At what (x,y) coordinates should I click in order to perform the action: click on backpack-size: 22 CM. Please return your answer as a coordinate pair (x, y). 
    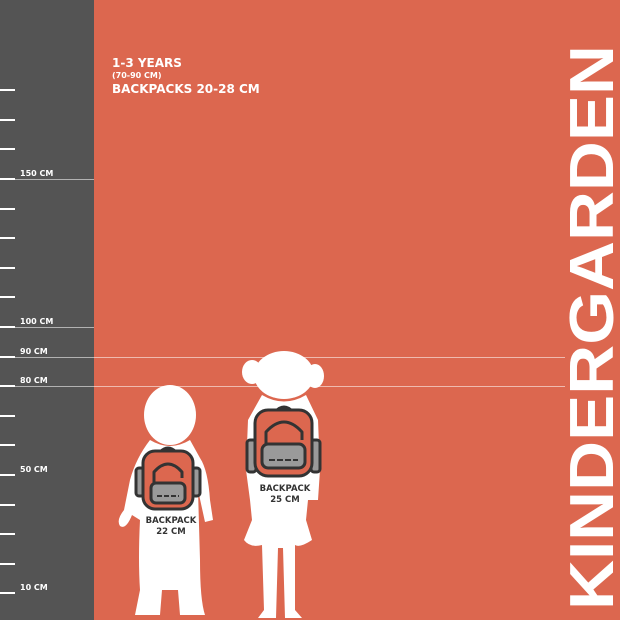
    Looking at the image, I should click on (171, 532).